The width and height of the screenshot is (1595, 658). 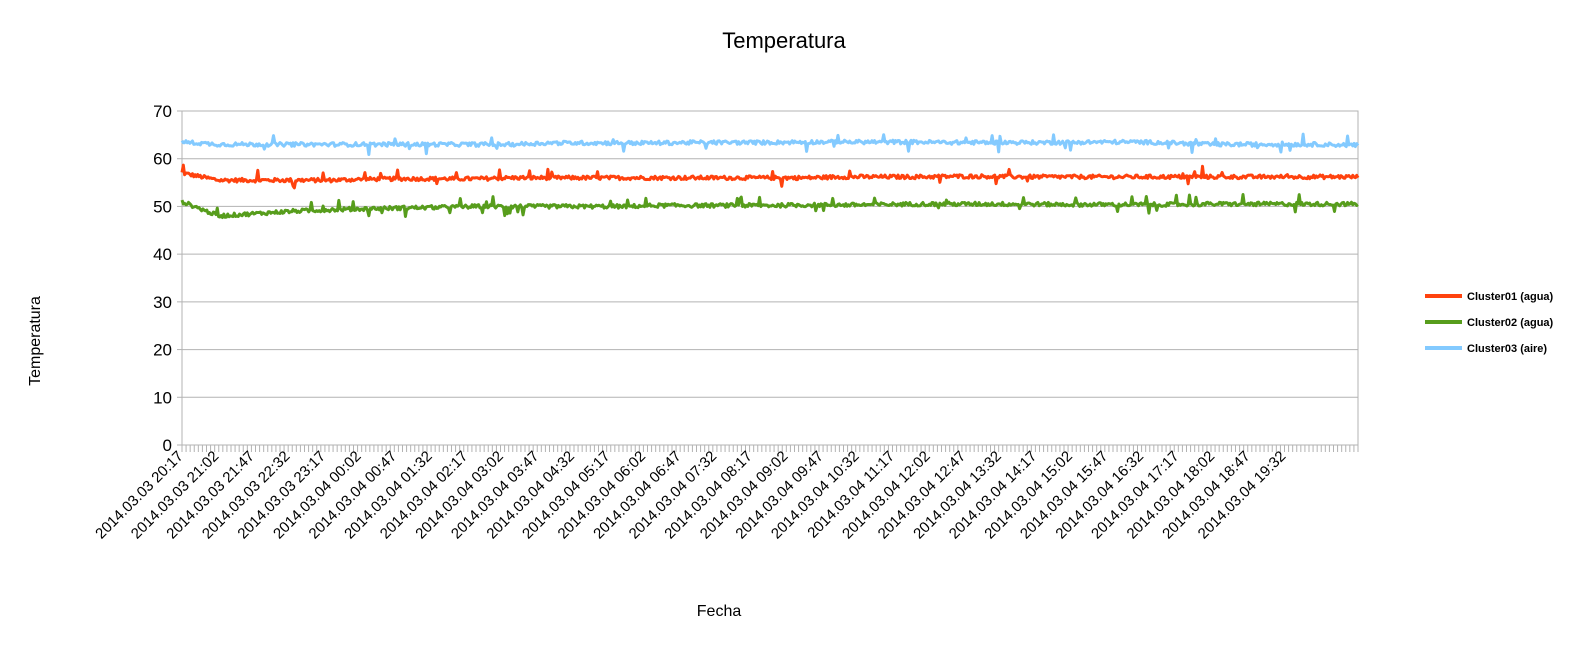 I want to click on y-tick-label: 0, so click(x=167, y=445).